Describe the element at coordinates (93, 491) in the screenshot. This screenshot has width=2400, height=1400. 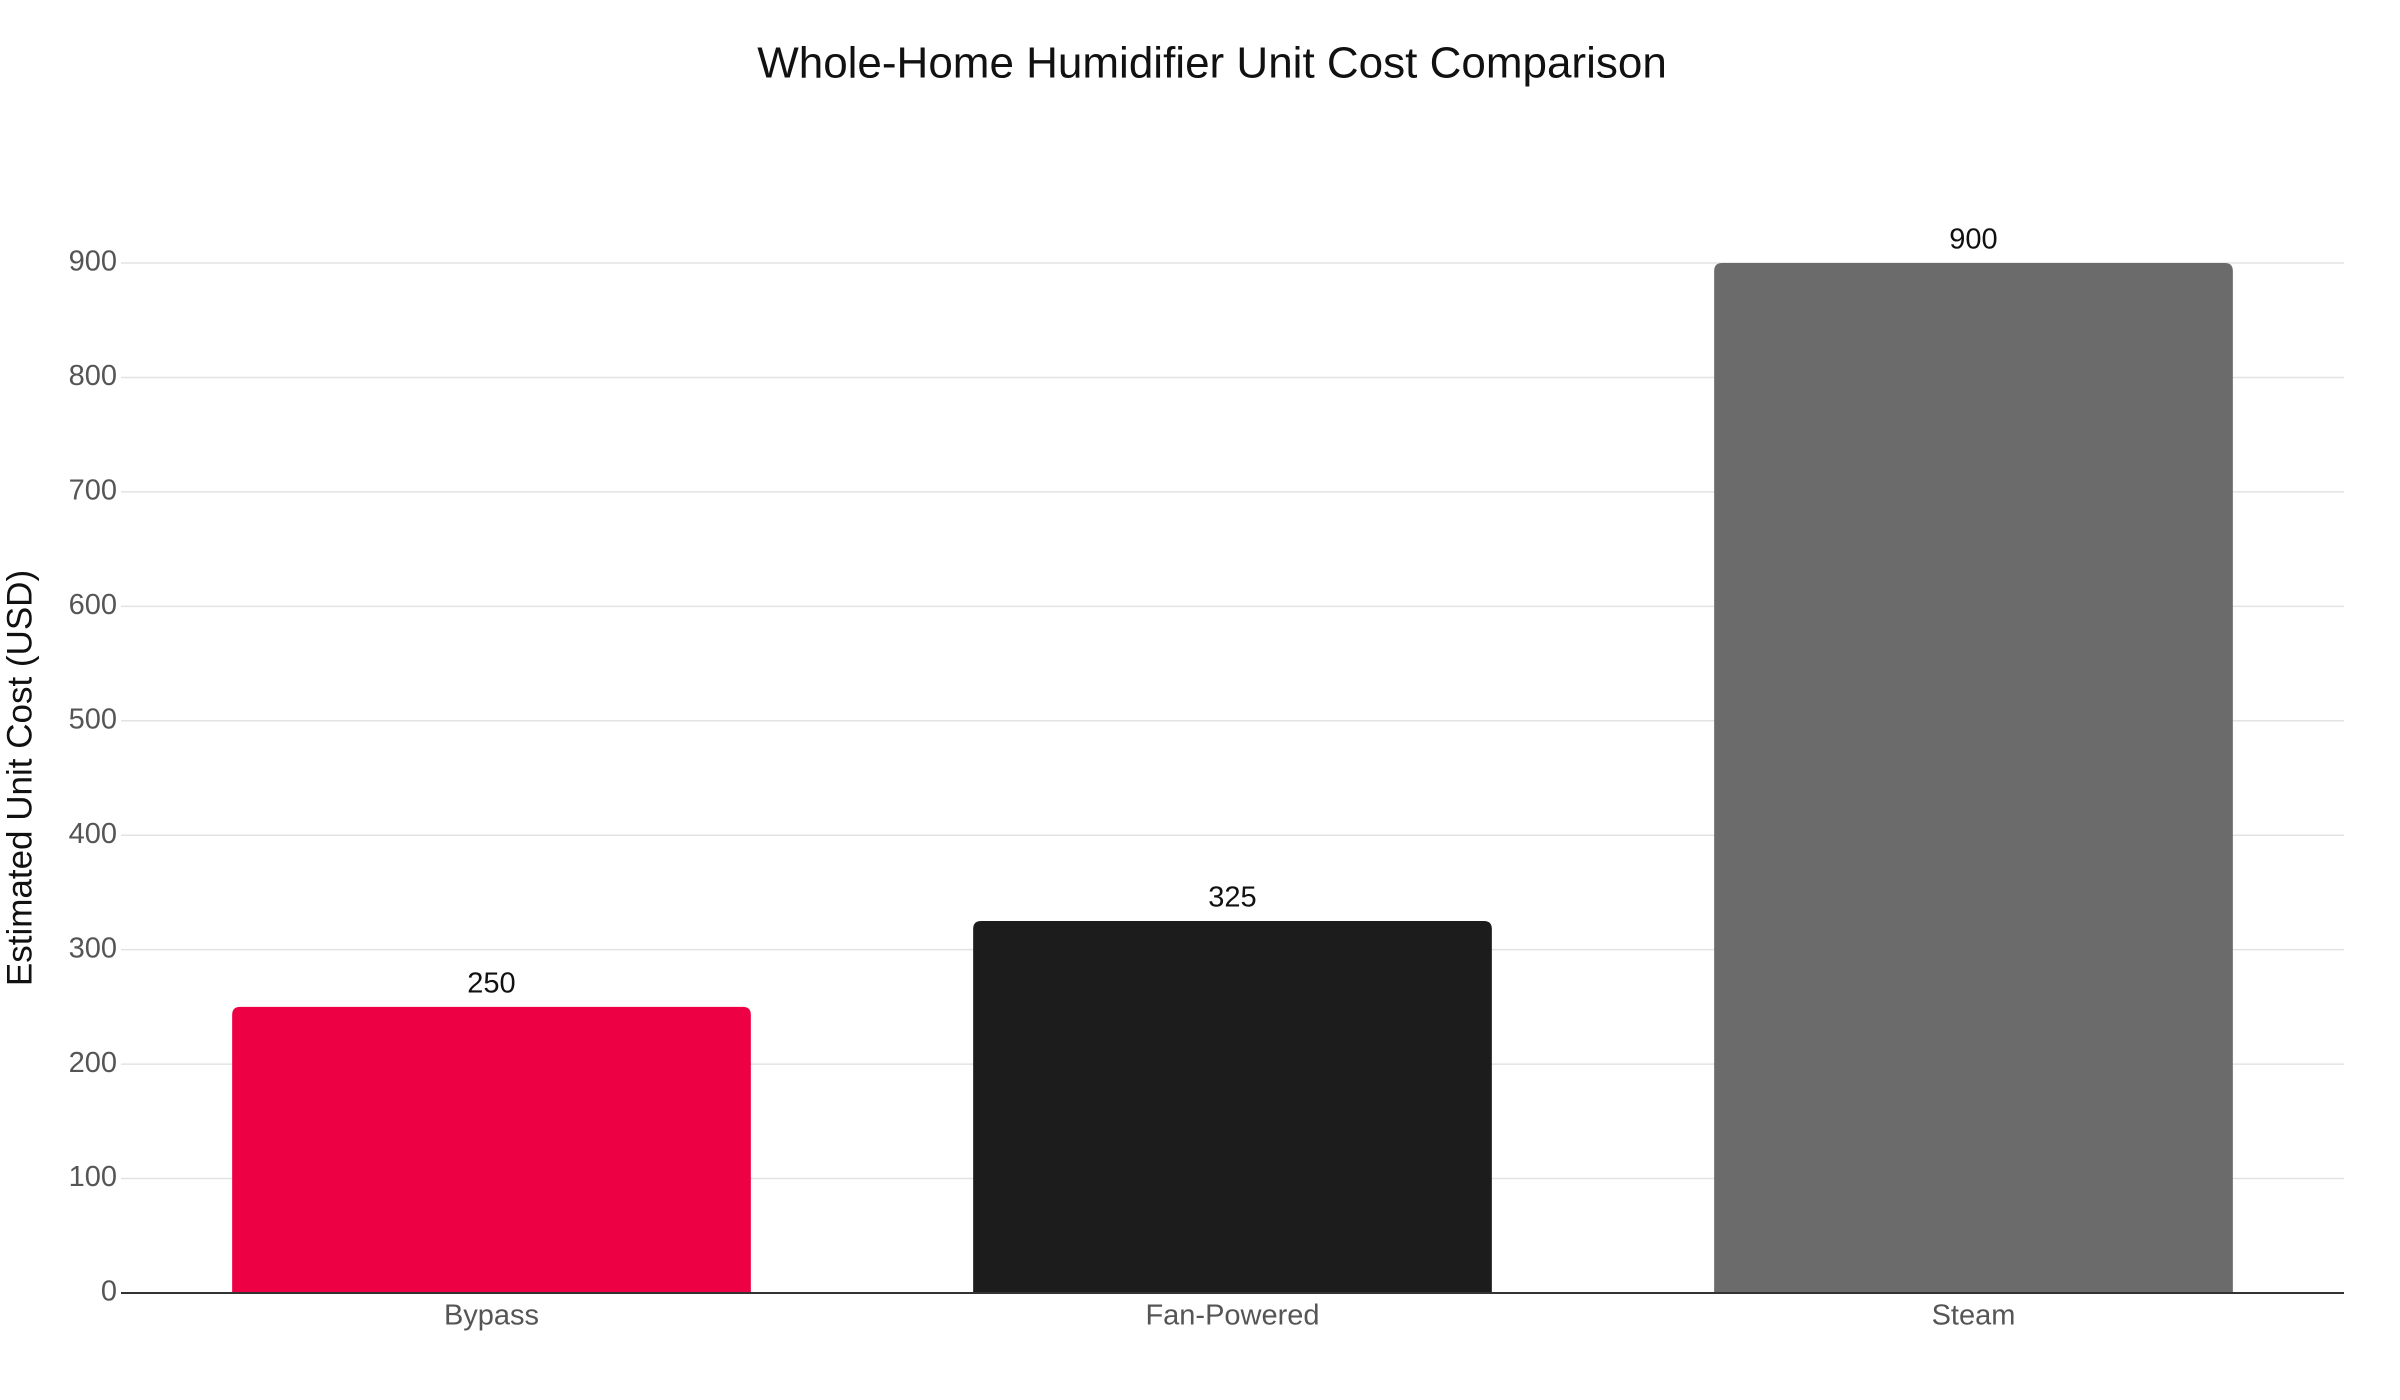
I see `y-tick-label: 700` at that location.